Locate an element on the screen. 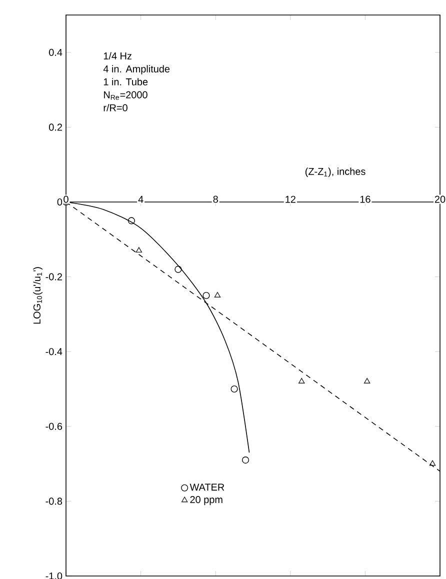 The height and width of the screenshot is (579, 446). x-tick-label: 20 is located at coordinates (440, 199).